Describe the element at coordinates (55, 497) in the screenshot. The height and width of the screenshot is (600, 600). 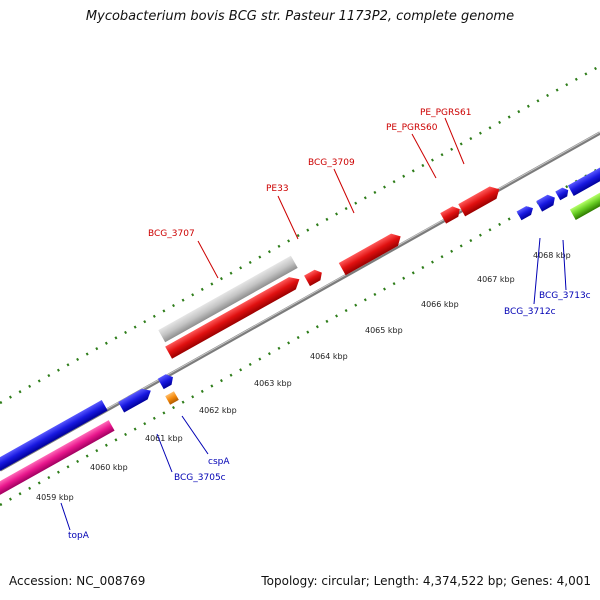
I see `kbp-tick-label: 4059 kbp` at that location.